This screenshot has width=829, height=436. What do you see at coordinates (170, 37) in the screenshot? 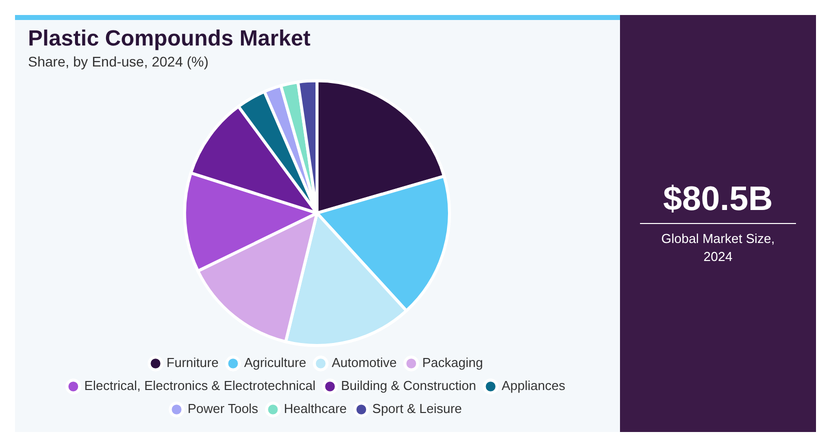
I see `chart-title: Plastic Compounds Market` at bounding box center [170, 37].